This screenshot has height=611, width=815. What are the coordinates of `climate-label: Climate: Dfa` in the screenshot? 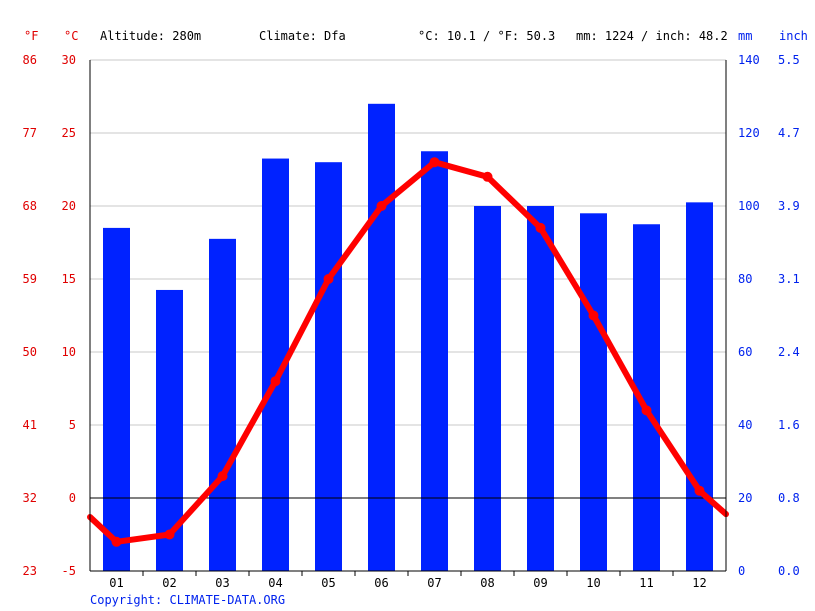 It's located at (302, 36).